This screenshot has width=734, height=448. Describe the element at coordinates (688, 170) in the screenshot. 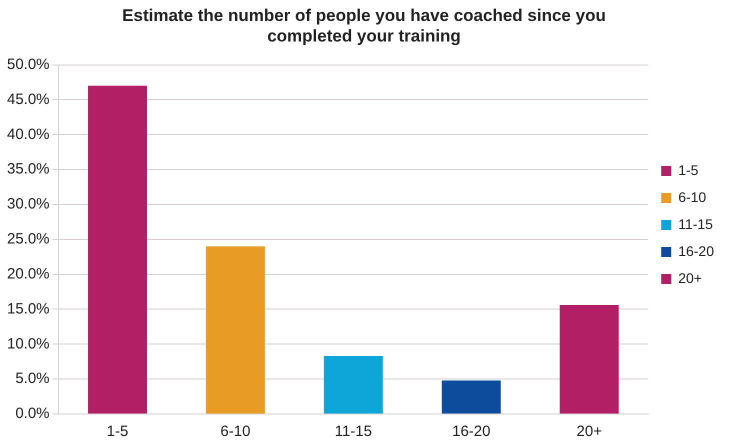

I see `legend-label: 1-5` at that location.